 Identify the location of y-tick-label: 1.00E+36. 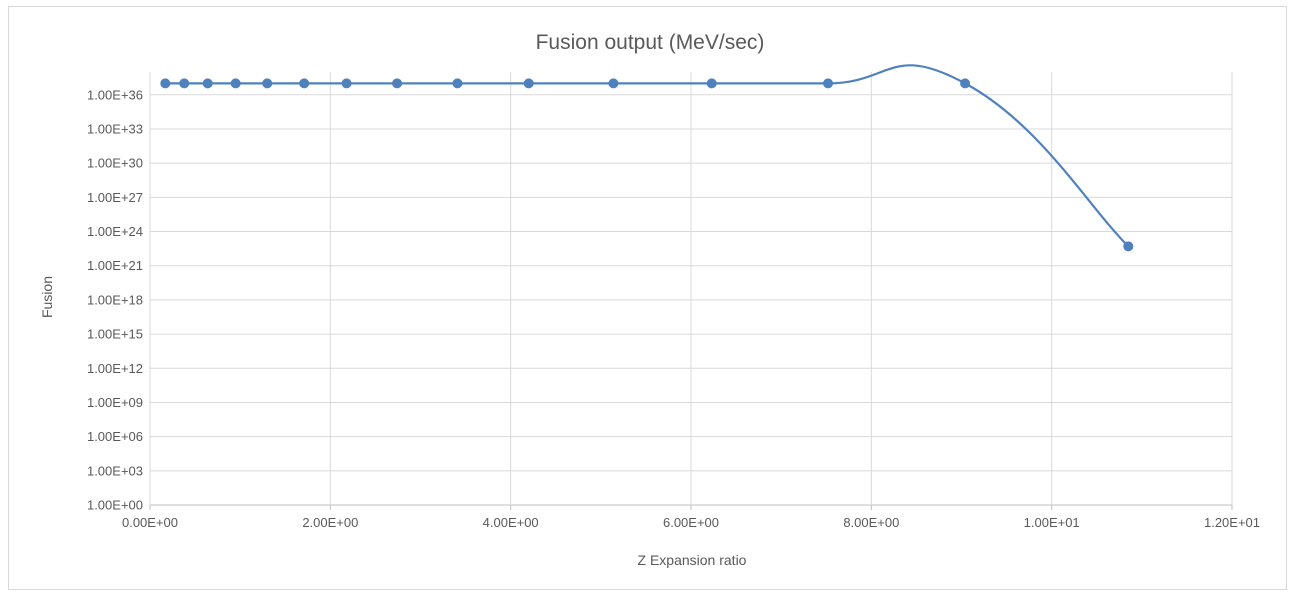
(115, 94).